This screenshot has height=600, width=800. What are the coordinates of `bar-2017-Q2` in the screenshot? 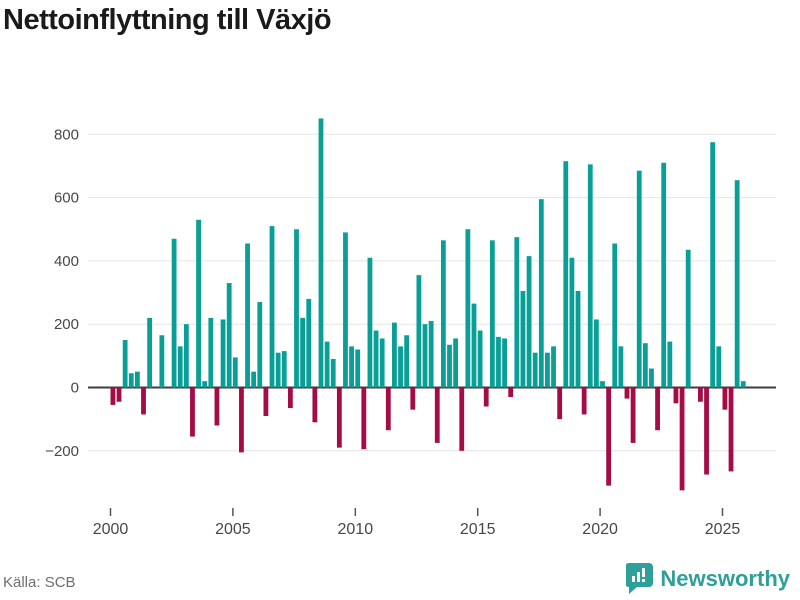 It's located at (535, 370).